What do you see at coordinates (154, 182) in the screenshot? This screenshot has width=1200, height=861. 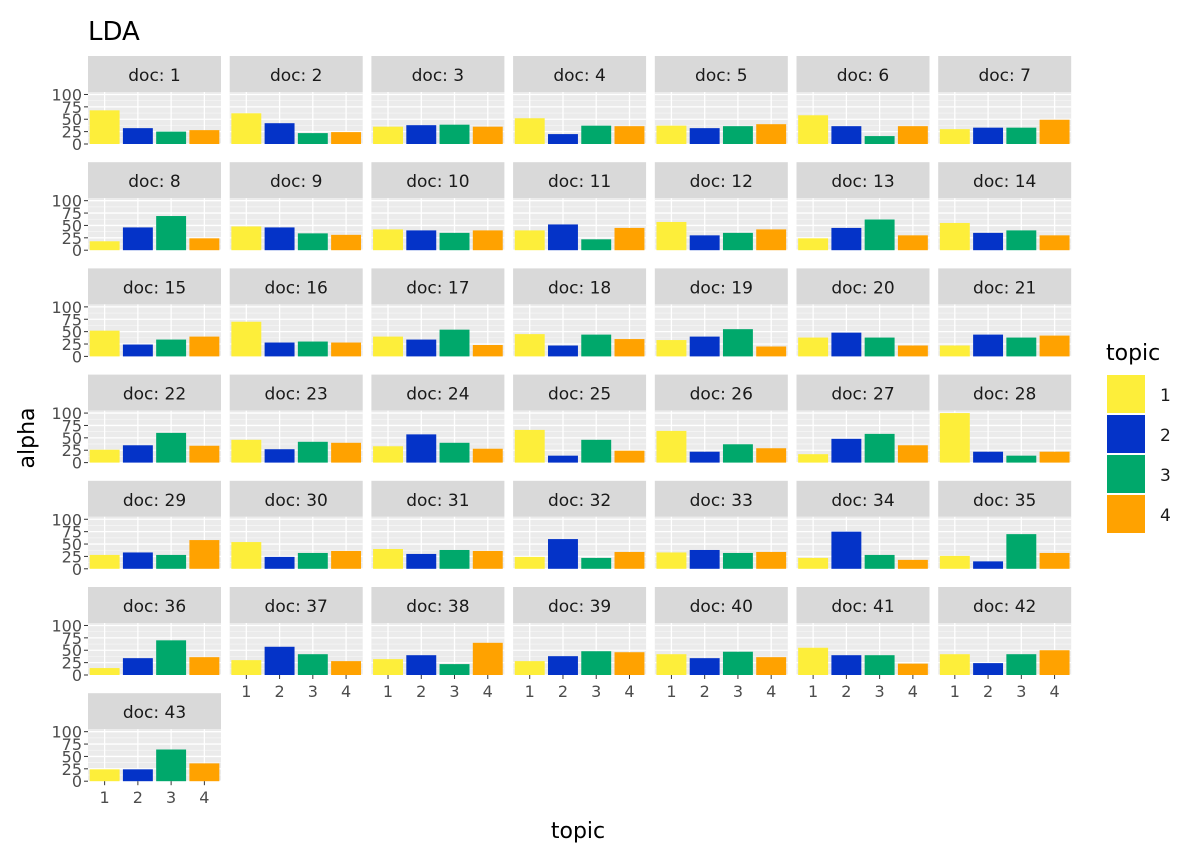 I see `facet-label: doc: 8` at bounding box center [154, 182].